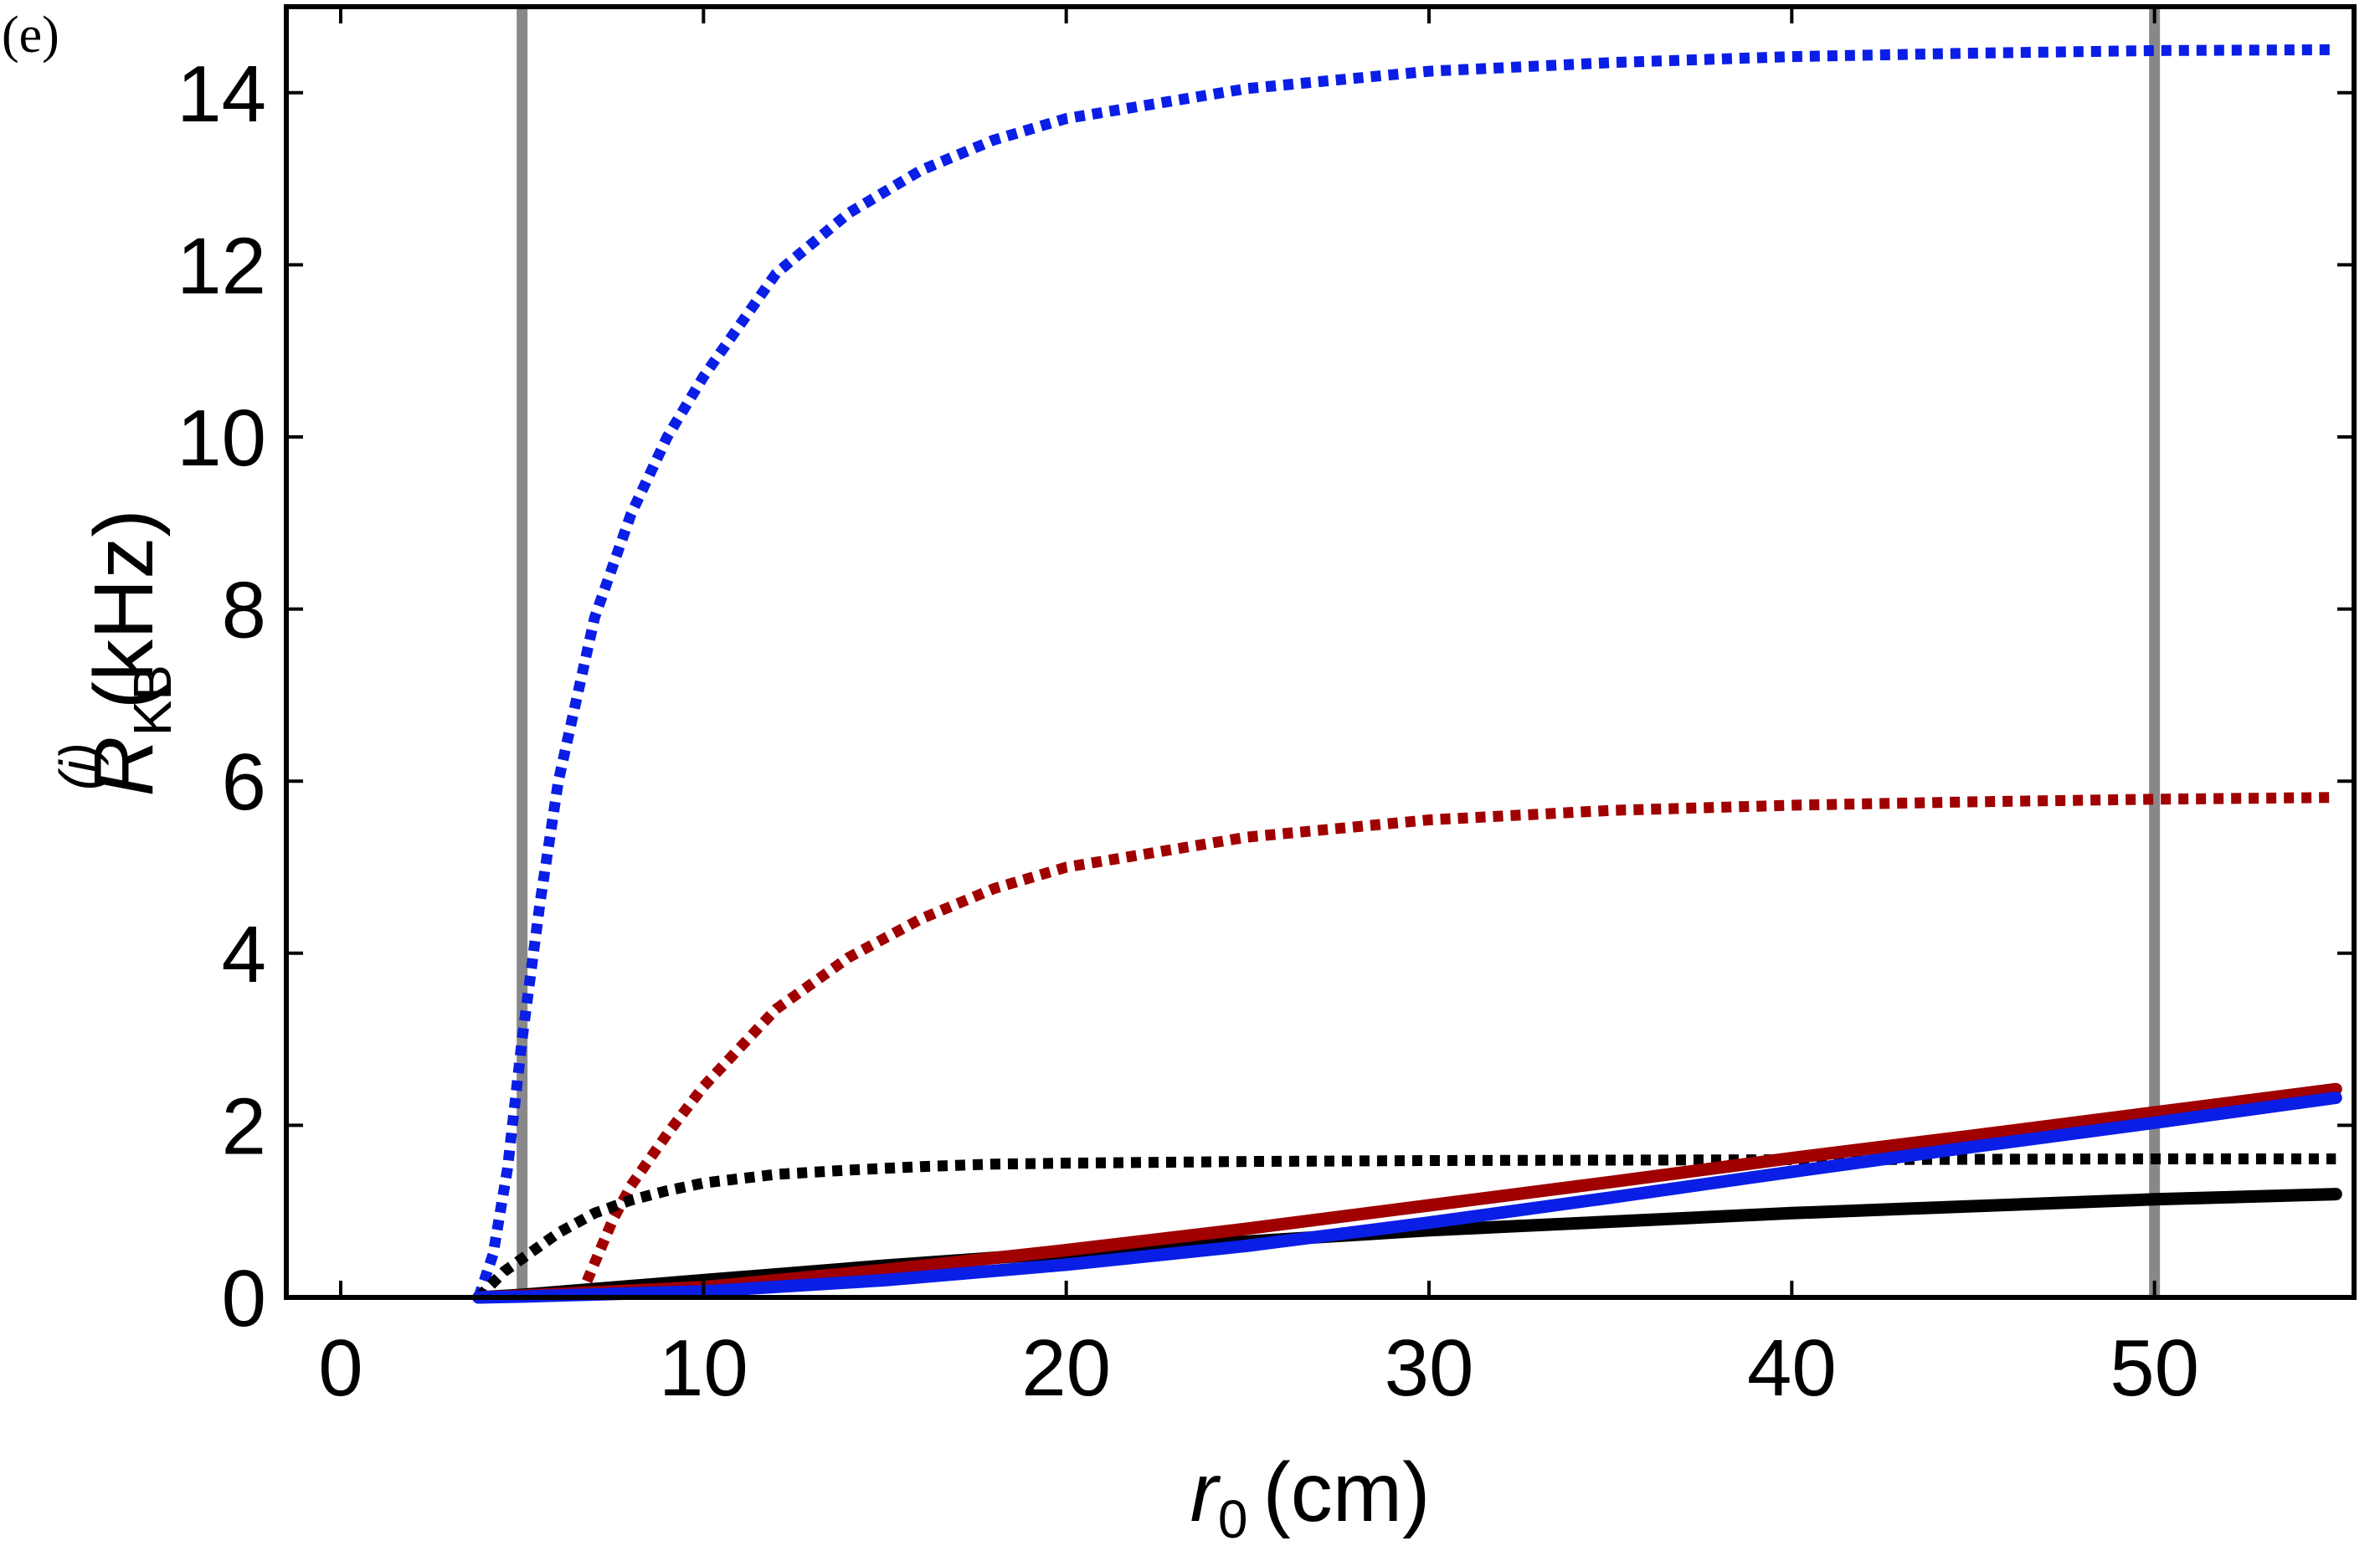 The width and height of the screenshot is (2380, 1541). What do you see at coordinates (1066, 1368) in the screenshot?
I see `x-tick-label-20: 20` at bounding box center [1066, 1368].